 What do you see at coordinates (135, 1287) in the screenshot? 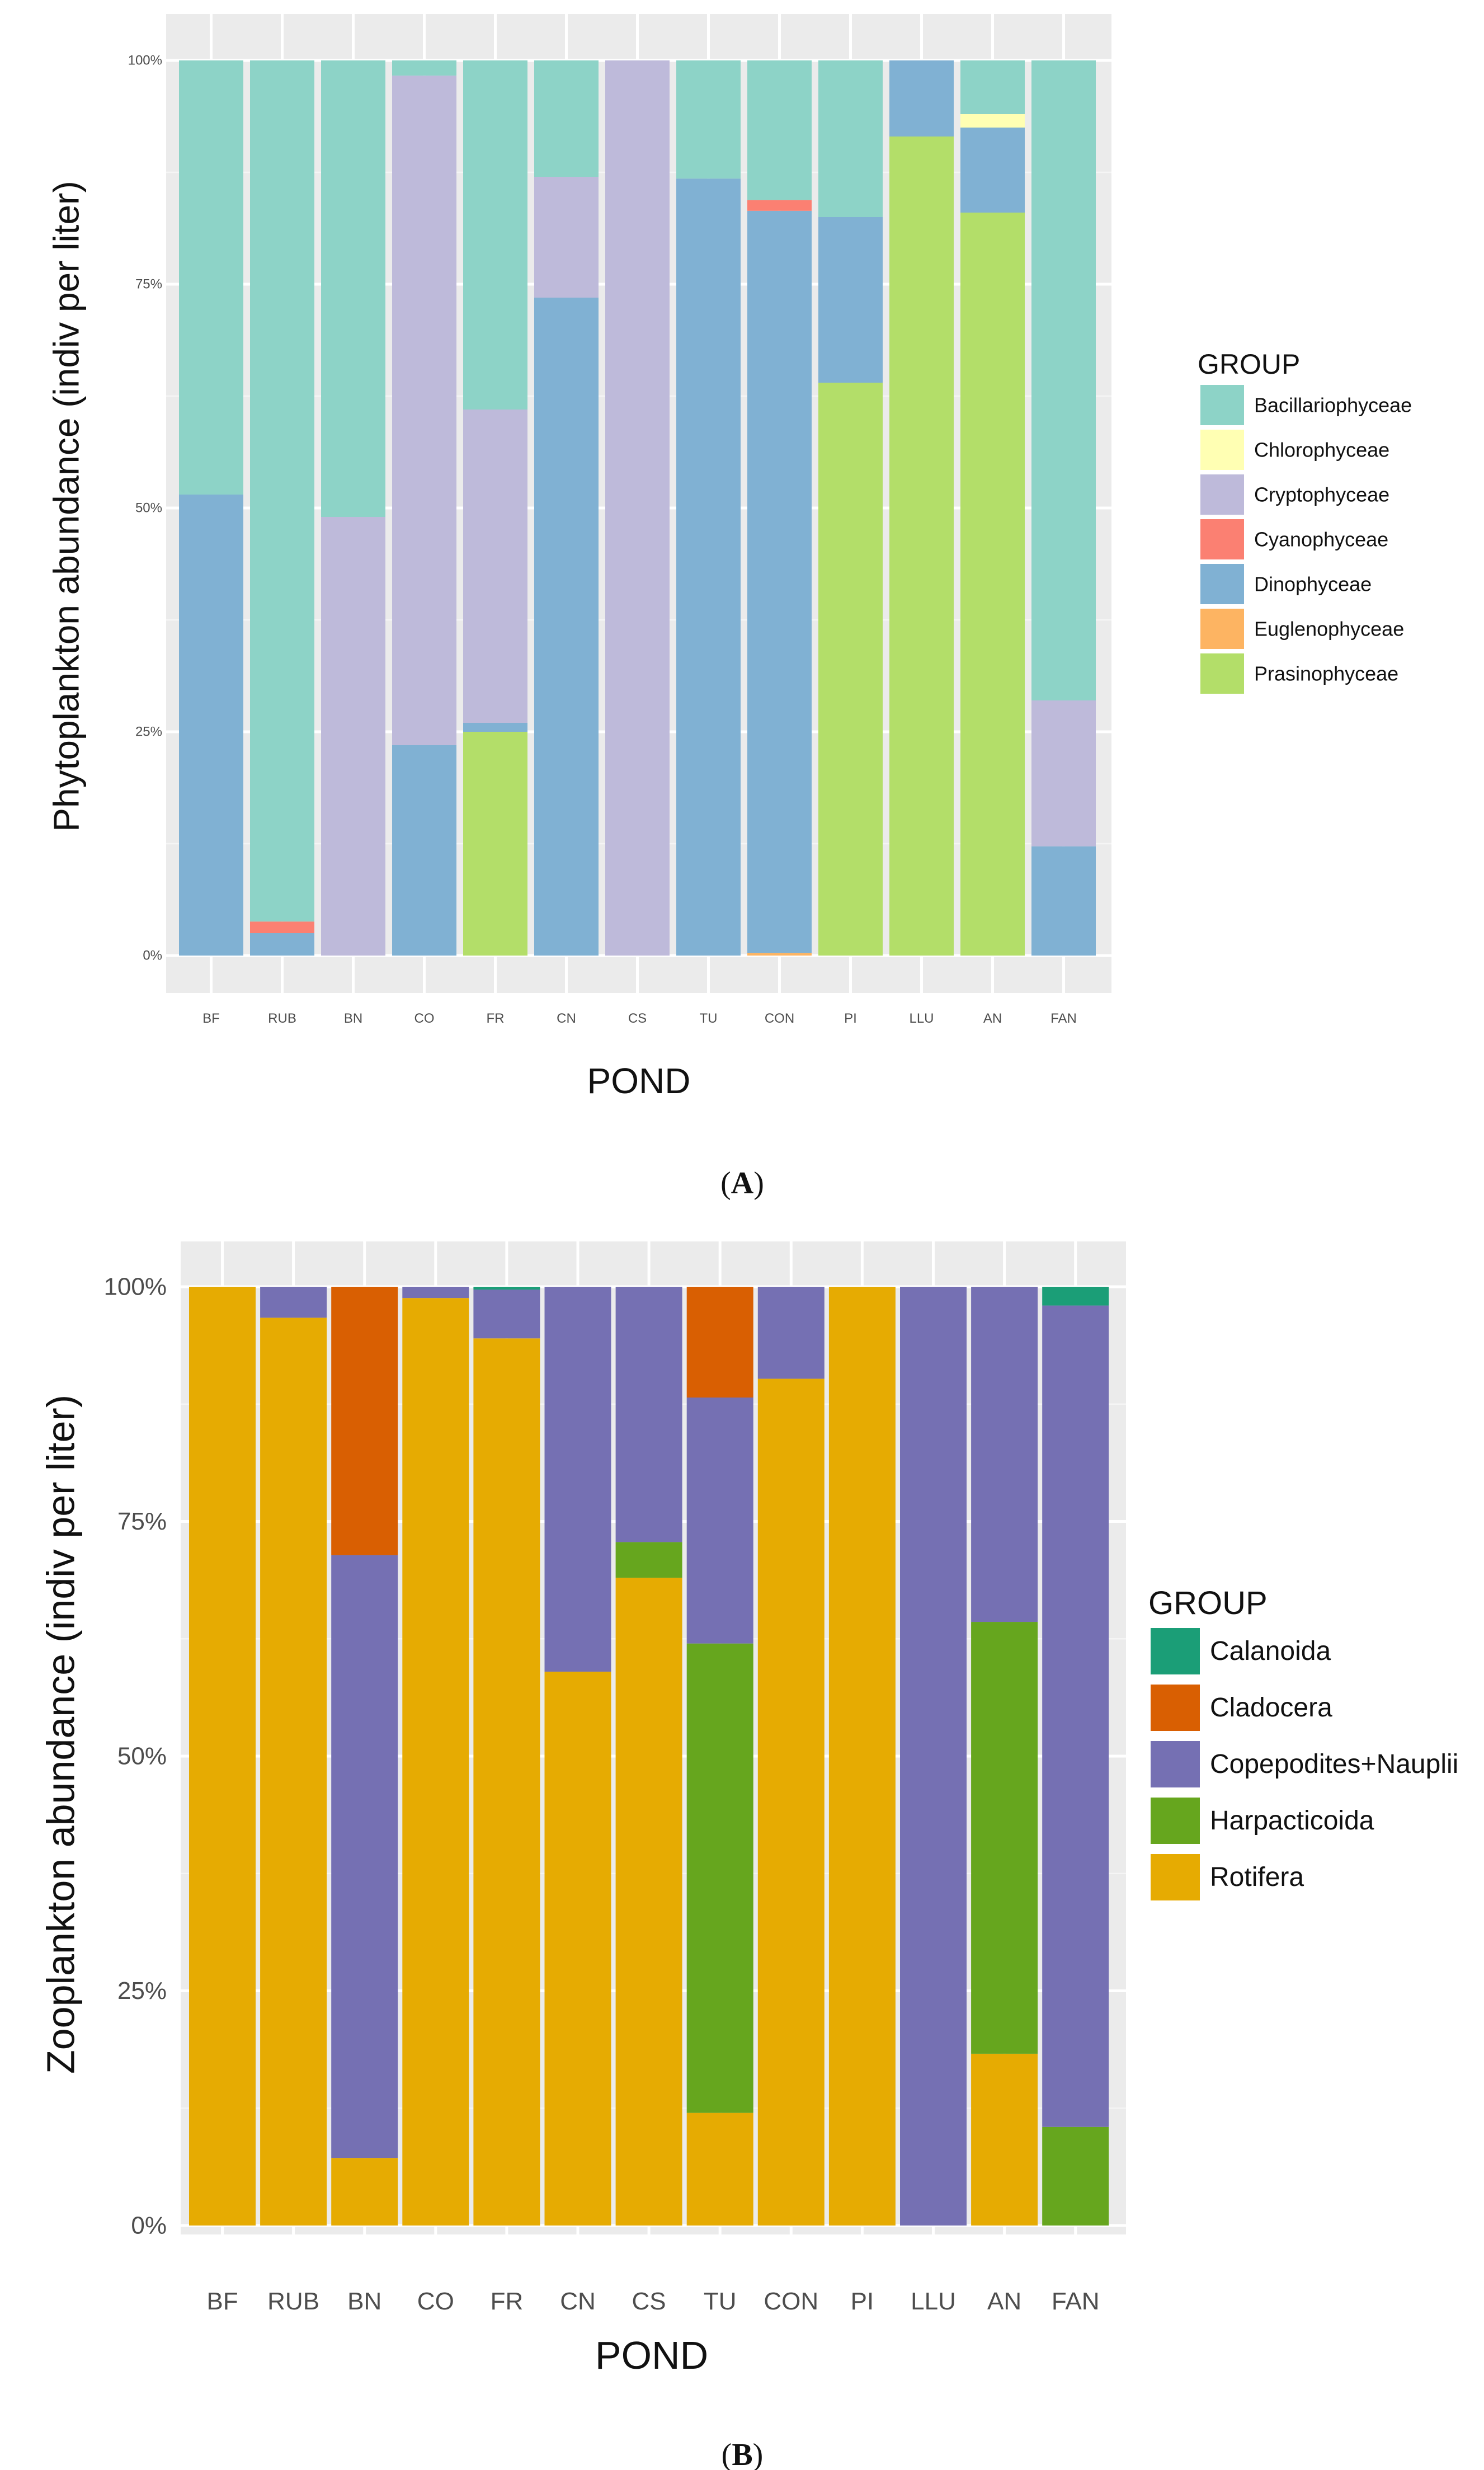
I see `zooplankton-y-tick-label: 100%` at bounding box center [135, 1287].